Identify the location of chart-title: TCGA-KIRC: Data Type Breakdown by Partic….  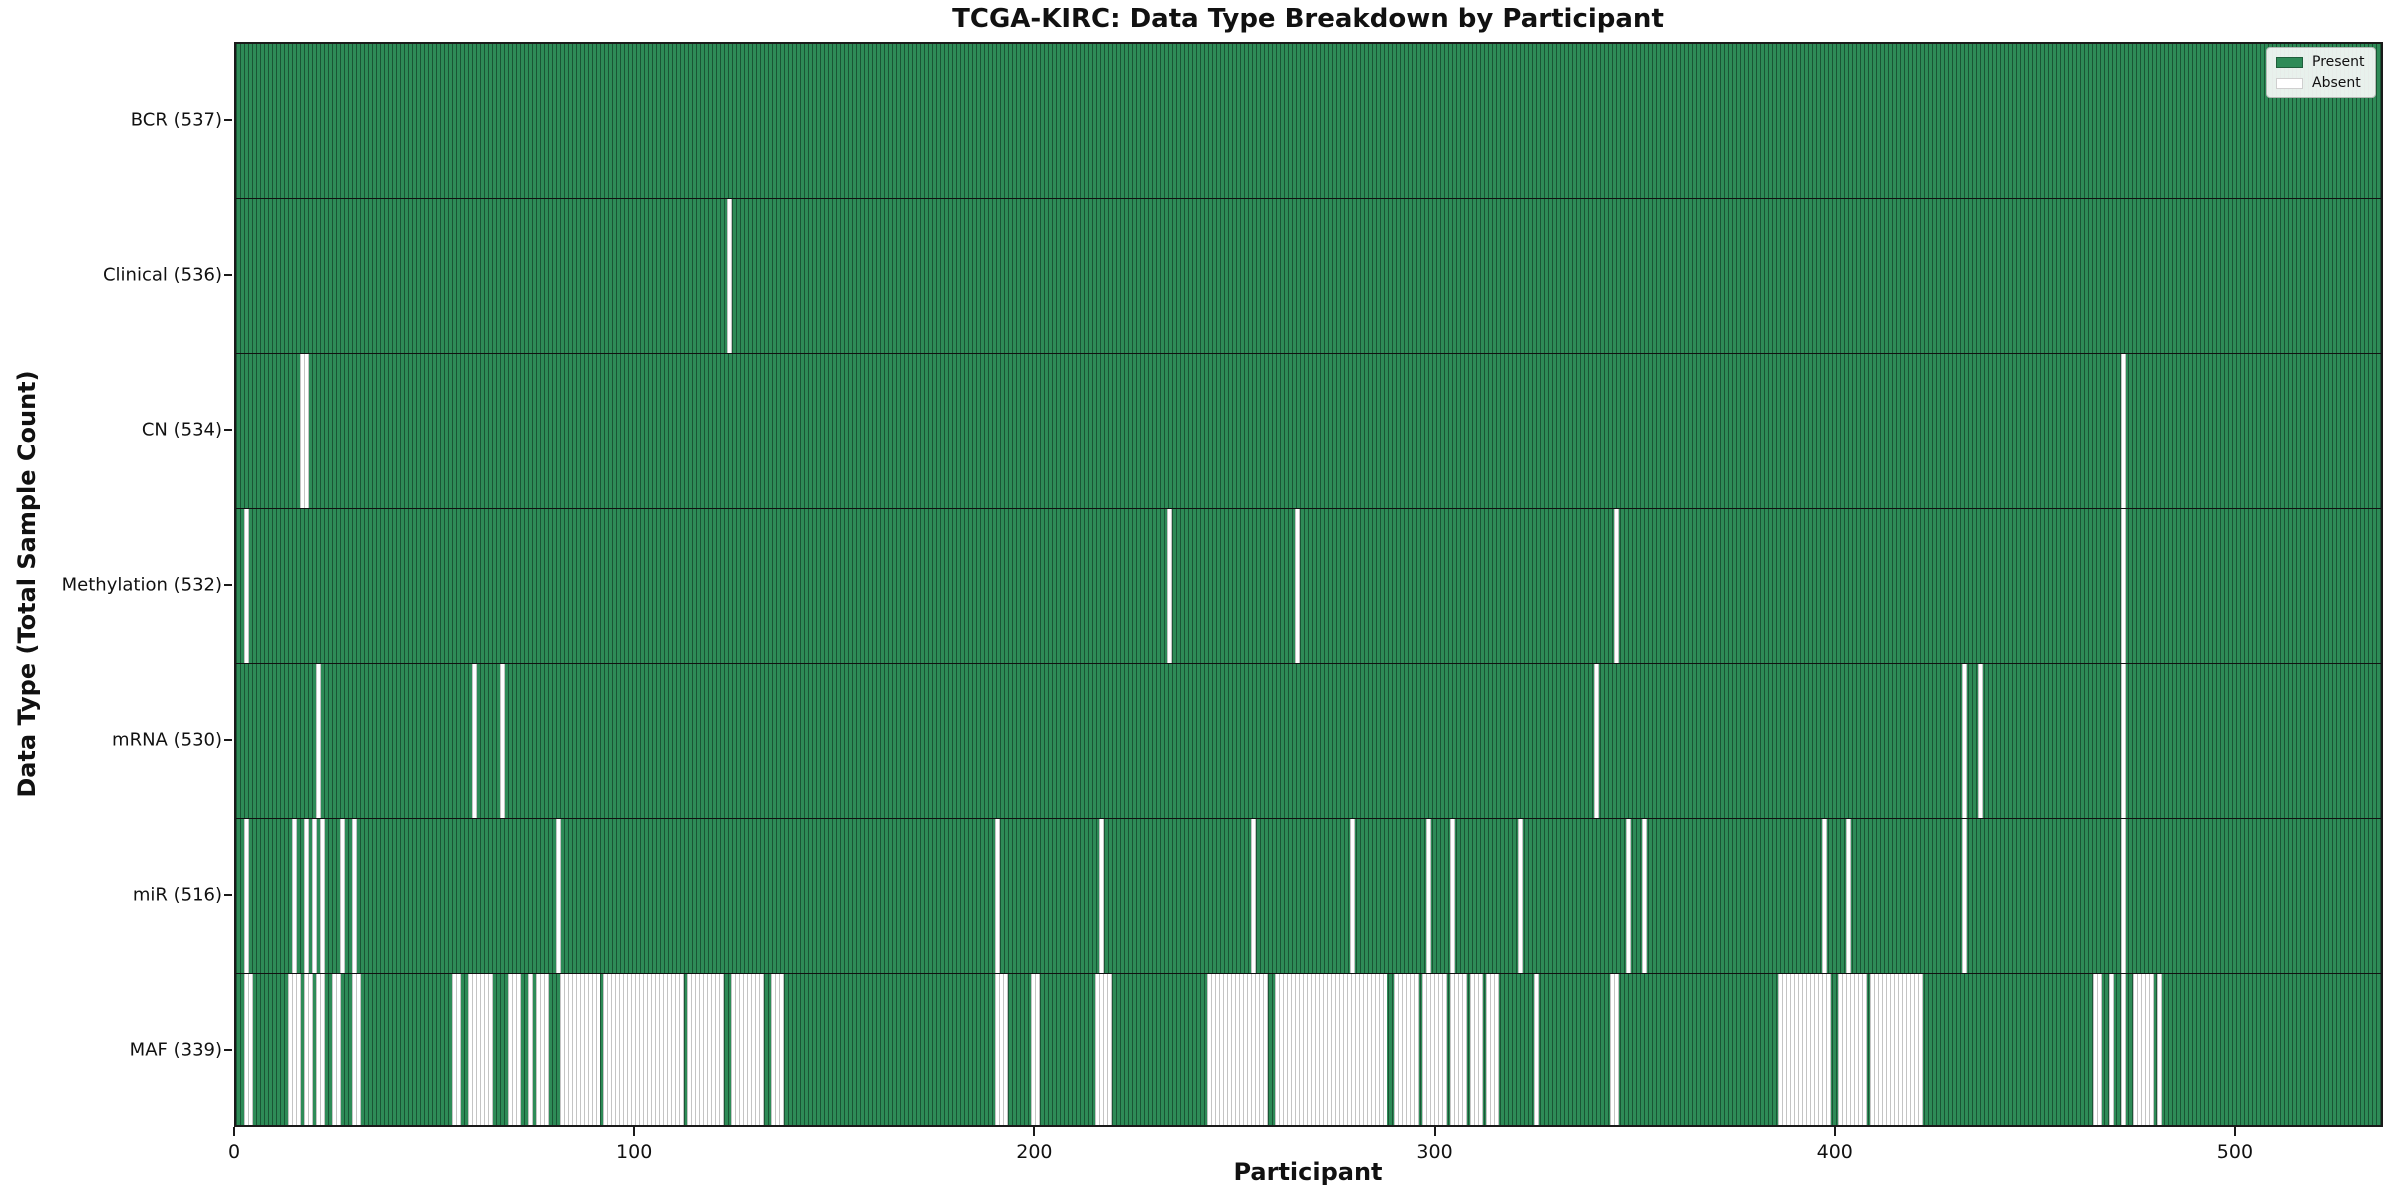
(1308, 19).